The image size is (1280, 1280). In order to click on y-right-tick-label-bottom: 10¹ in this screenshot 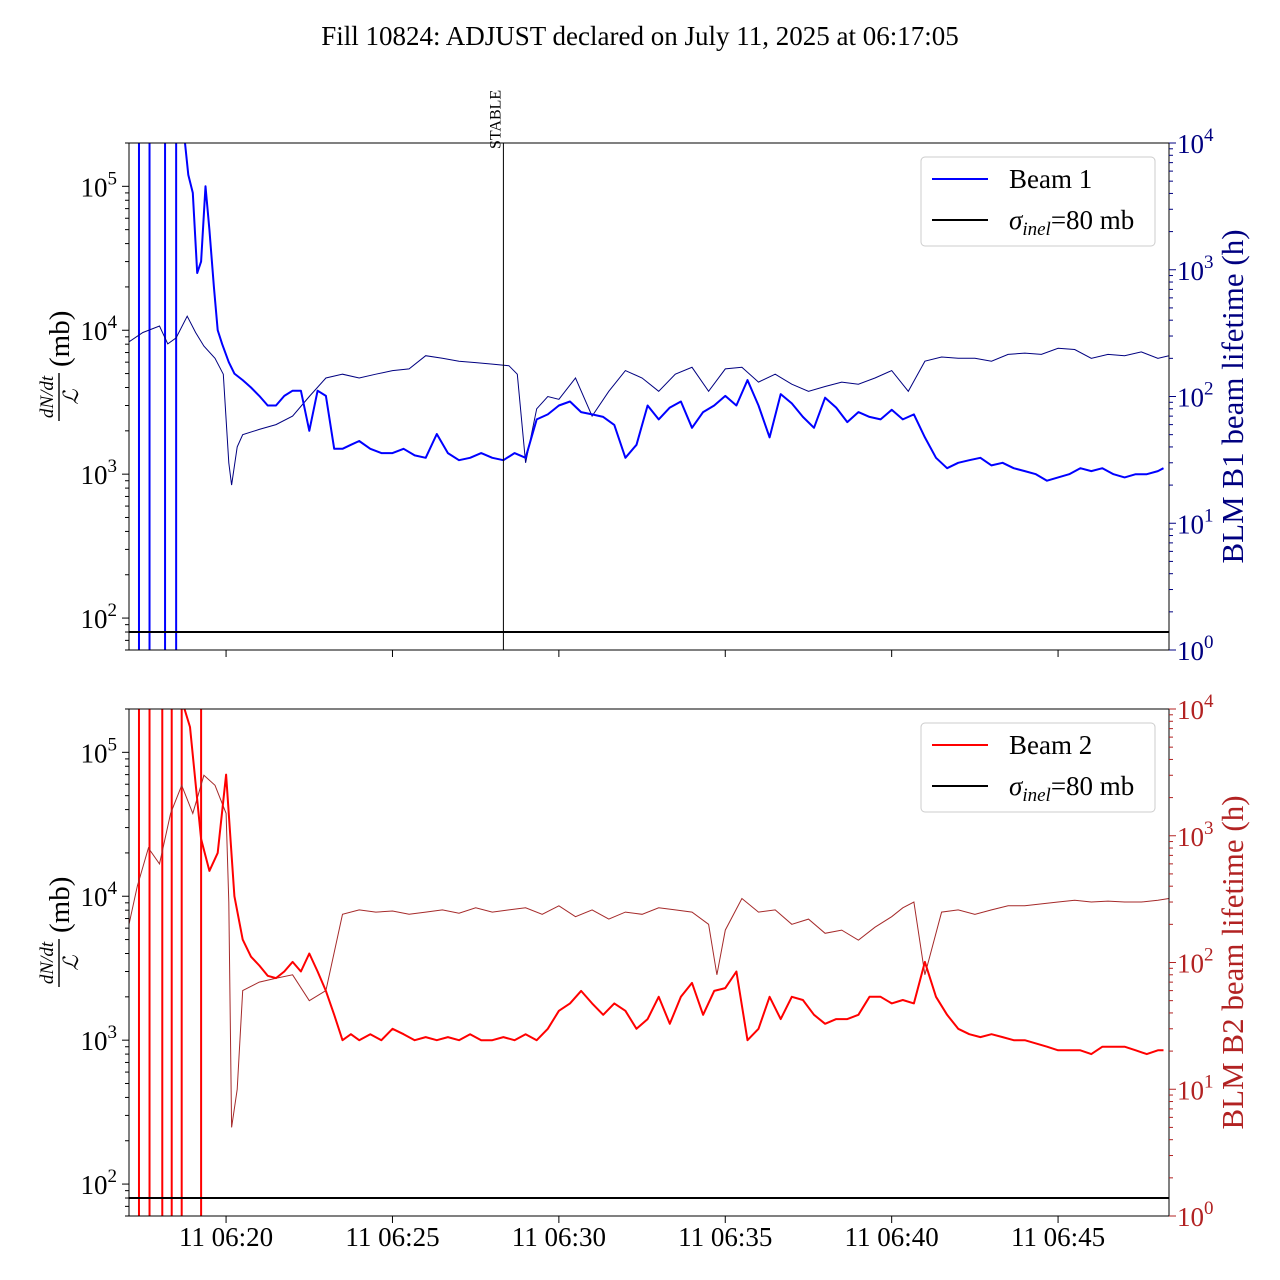, I will do `click(1195, 1088)`.